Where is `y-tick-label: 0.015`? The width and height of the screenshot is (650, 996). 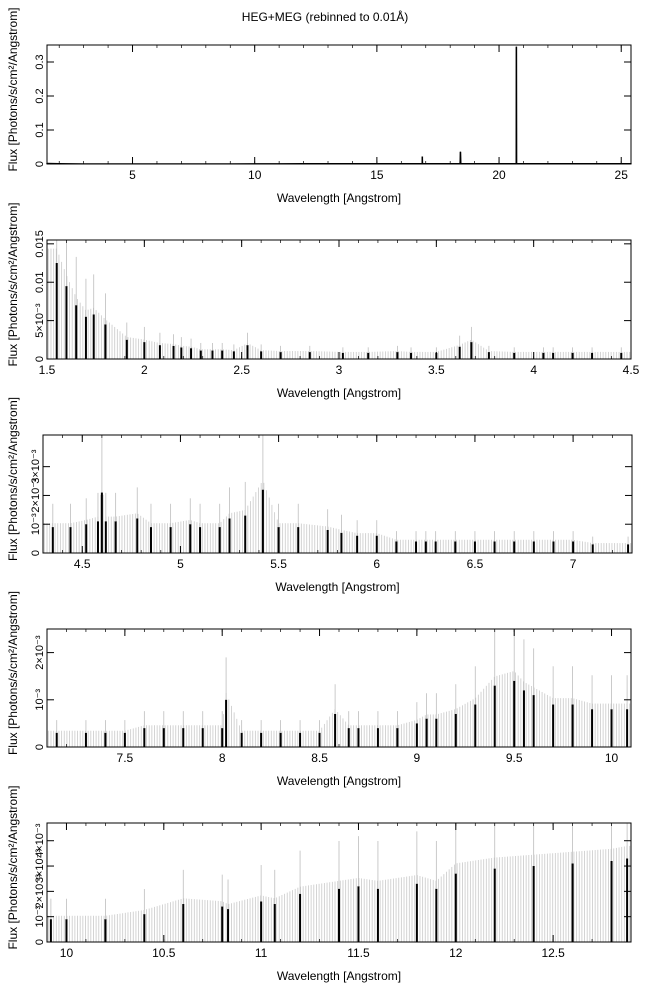
y-tick-label: 0.015 is located at coordinates (40, 244).